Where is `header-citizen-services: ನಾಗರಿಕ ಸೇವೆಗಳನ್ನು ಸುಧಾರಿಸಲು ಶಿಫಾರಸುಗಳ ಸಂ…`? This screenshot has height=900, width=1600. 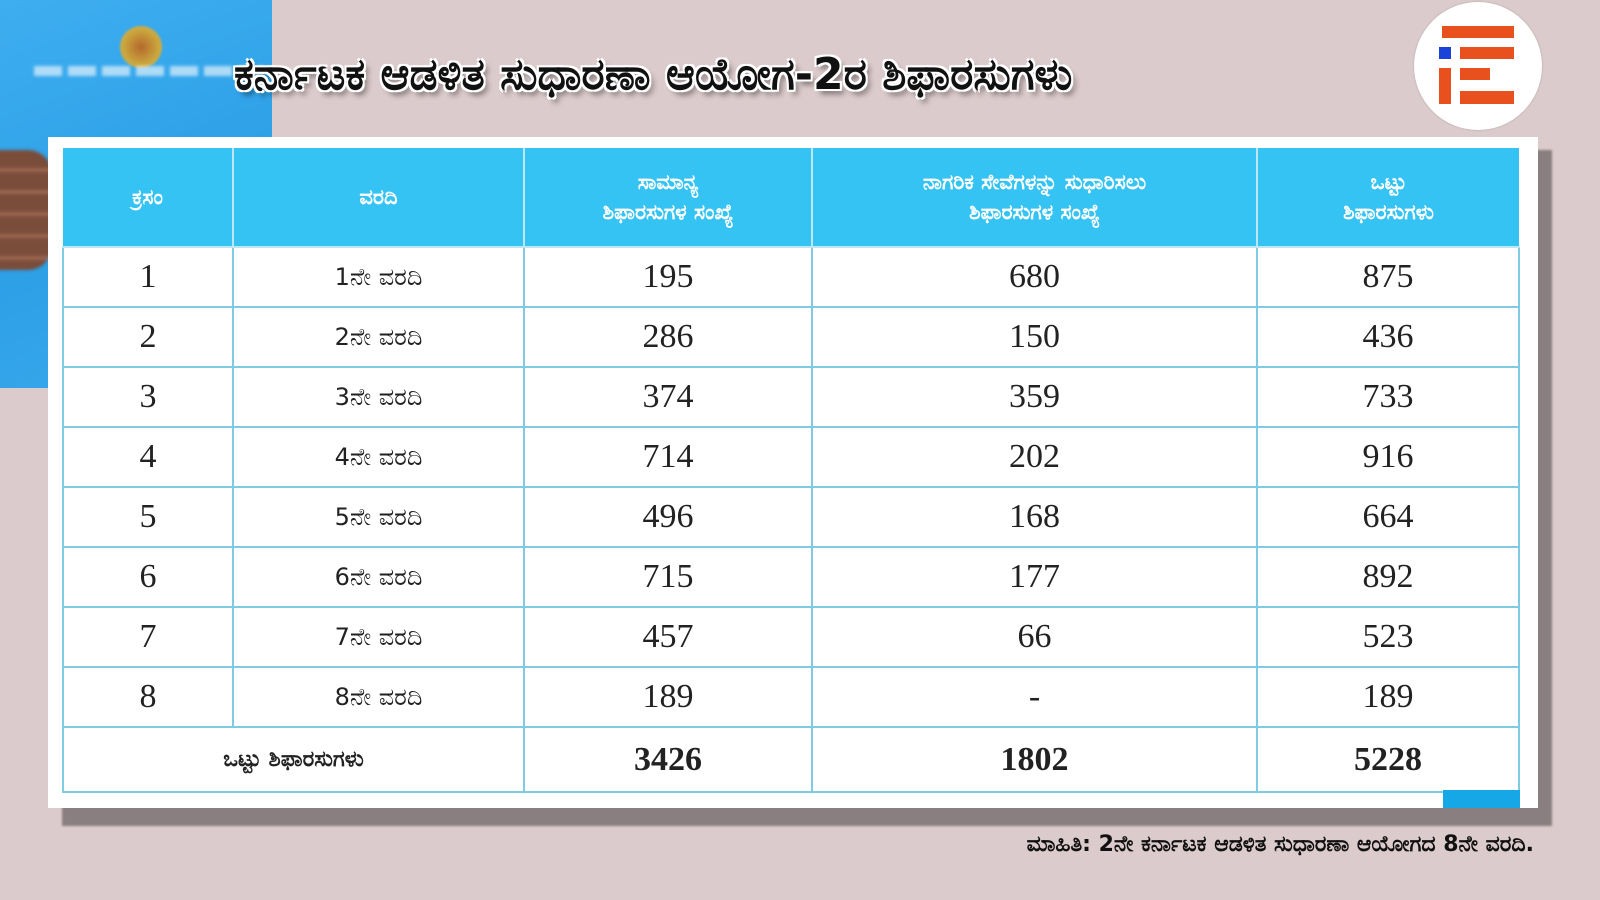
header-citizen-services: ನಾಗರಿಕ ಸೇವೆಗಳನ್ನು ಸುಧಾರಿಸಲು ಶಿಫಾರಸುಗಳ ಸಂ… is located at coordinates (1034, 198).